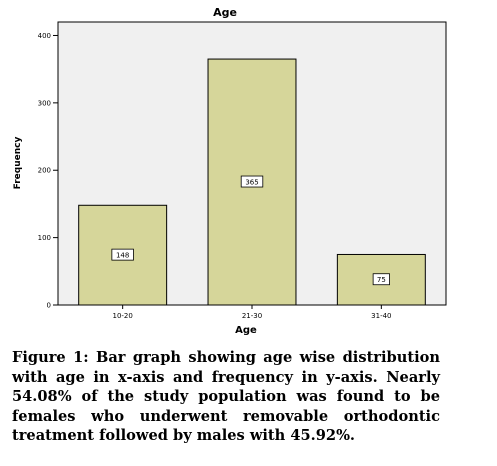  Describe the element at coordinates (49, 306) in the screenshot. I see `y-tick-label: 0` at that location.